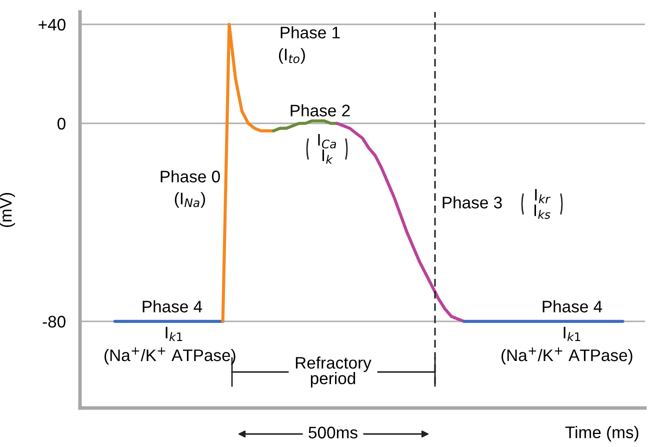 This screenshot has width=649, height=447. I want to click on annotation: Refractory period, so click(334, 372).